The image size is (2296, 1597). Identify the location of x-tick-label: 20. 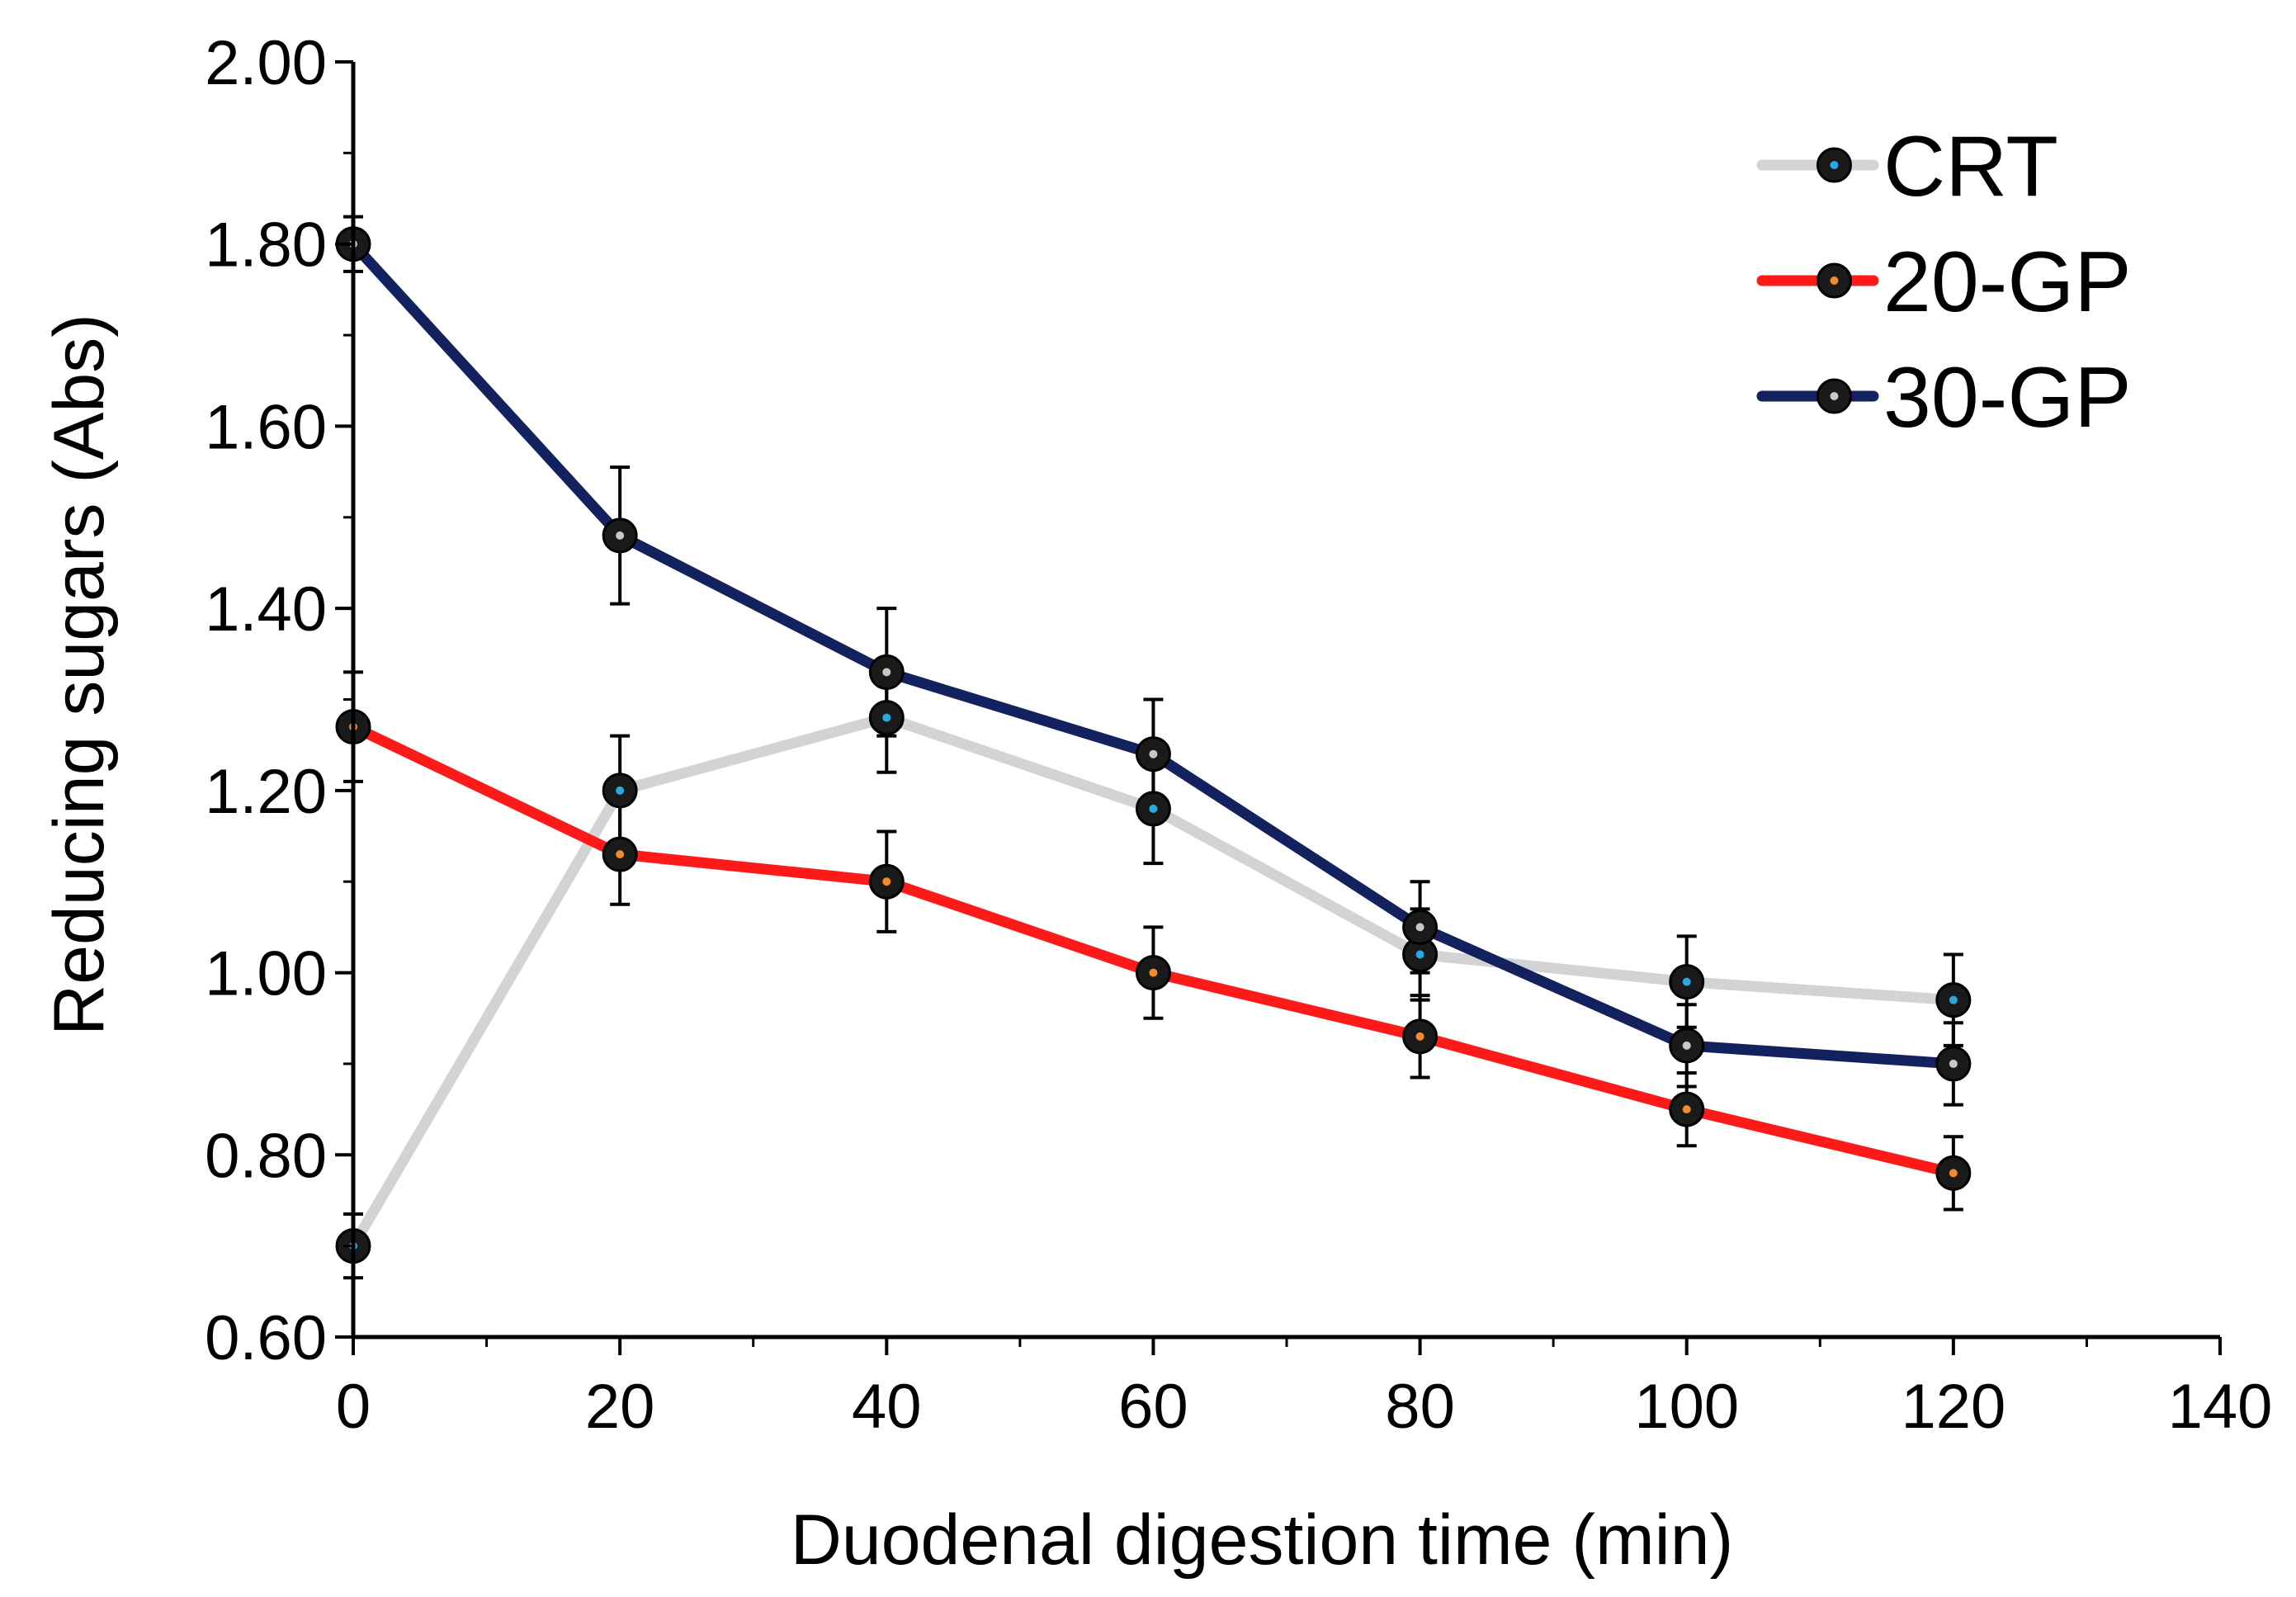
(620, 1407).